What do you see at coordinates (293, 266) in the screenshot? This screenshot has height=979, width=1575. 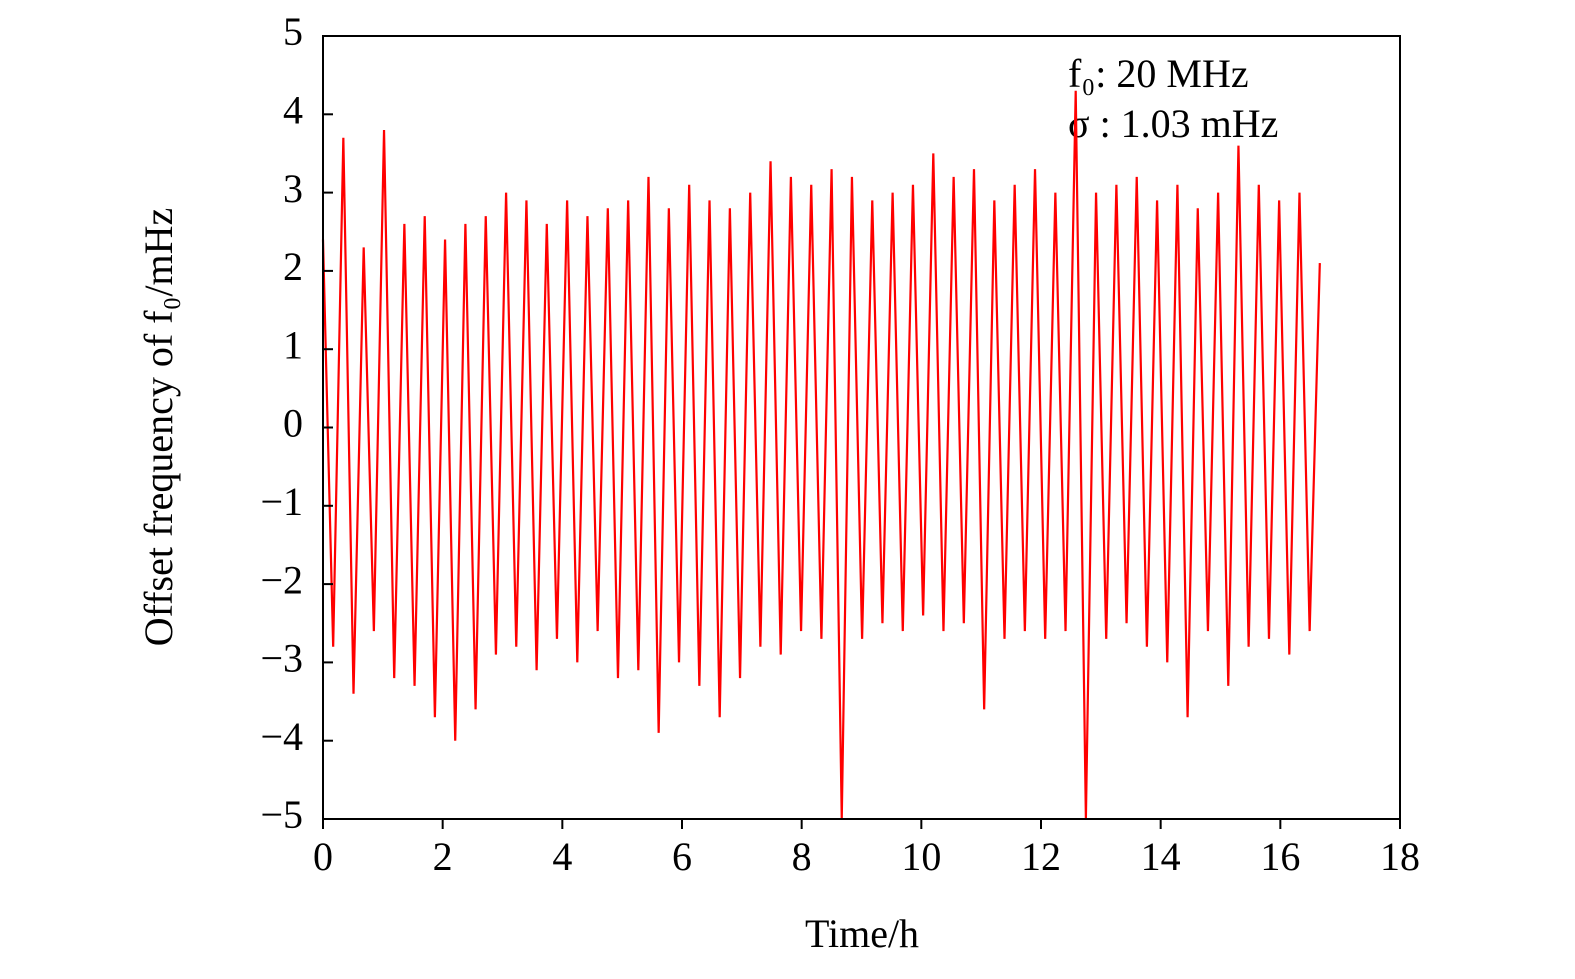 I see `y-tick-label: 2` at bounding box center [293, 266].